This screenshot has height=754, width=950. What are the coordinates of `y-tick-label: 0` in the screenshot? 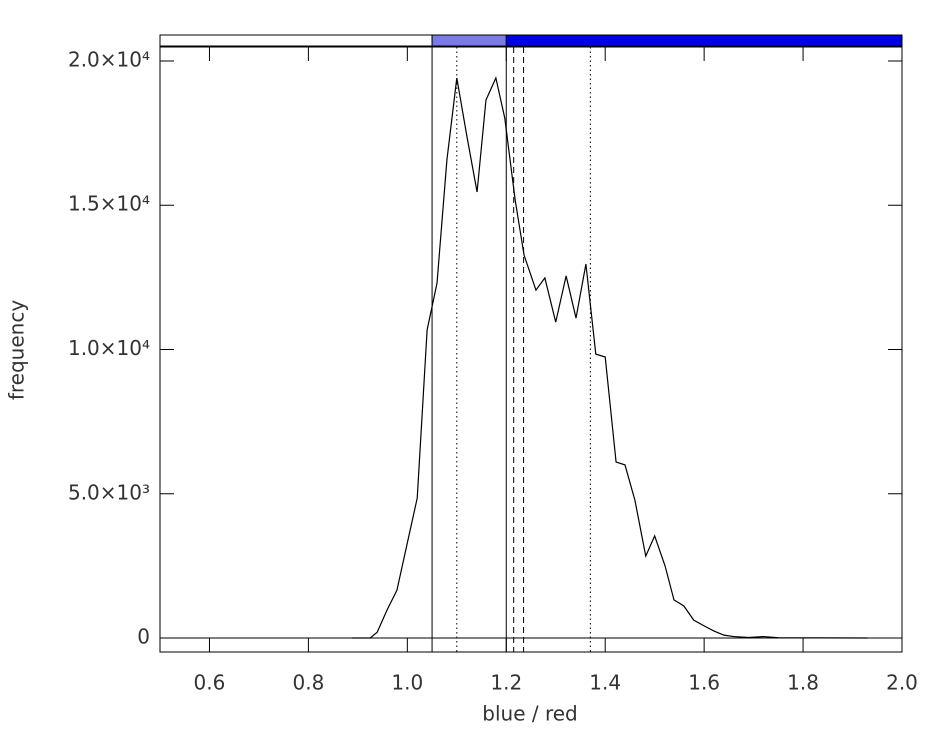 It's located at (143, 637).